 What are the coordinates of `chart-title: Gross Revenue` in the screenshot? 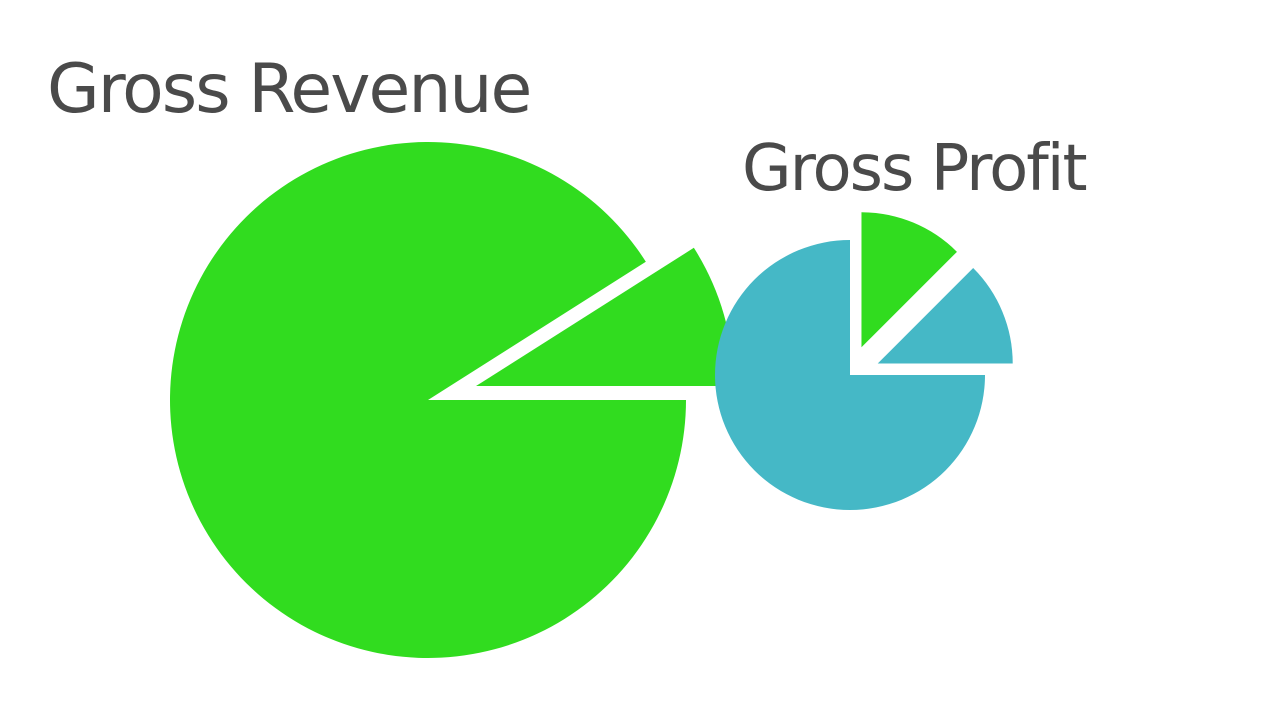 It's located at (288, 89).